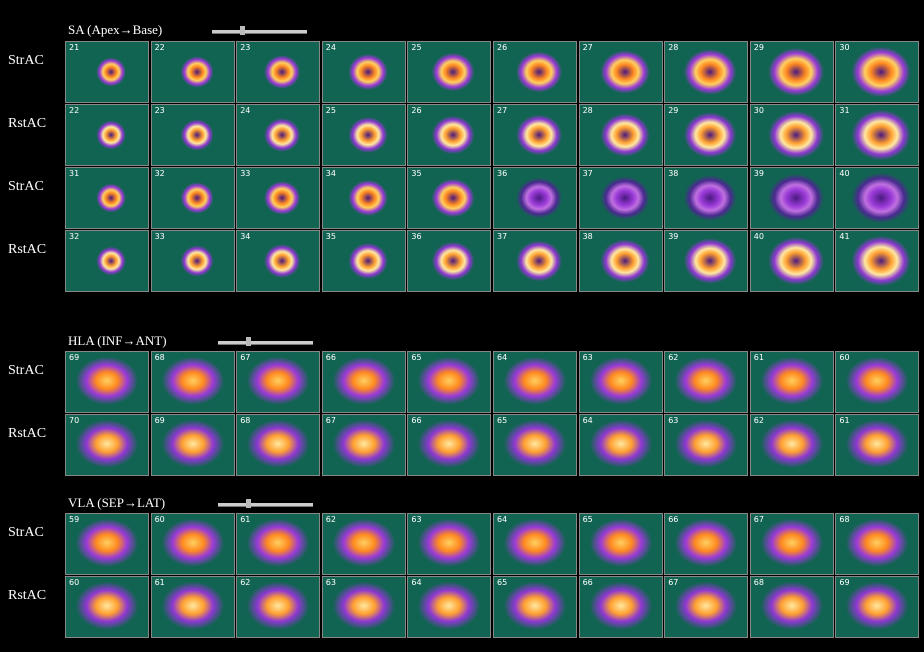 This screenshot has width=924, height=652. Describe the element at coordinates (844, 173) in the screenshot. I see `frame-number: 40` at that location.